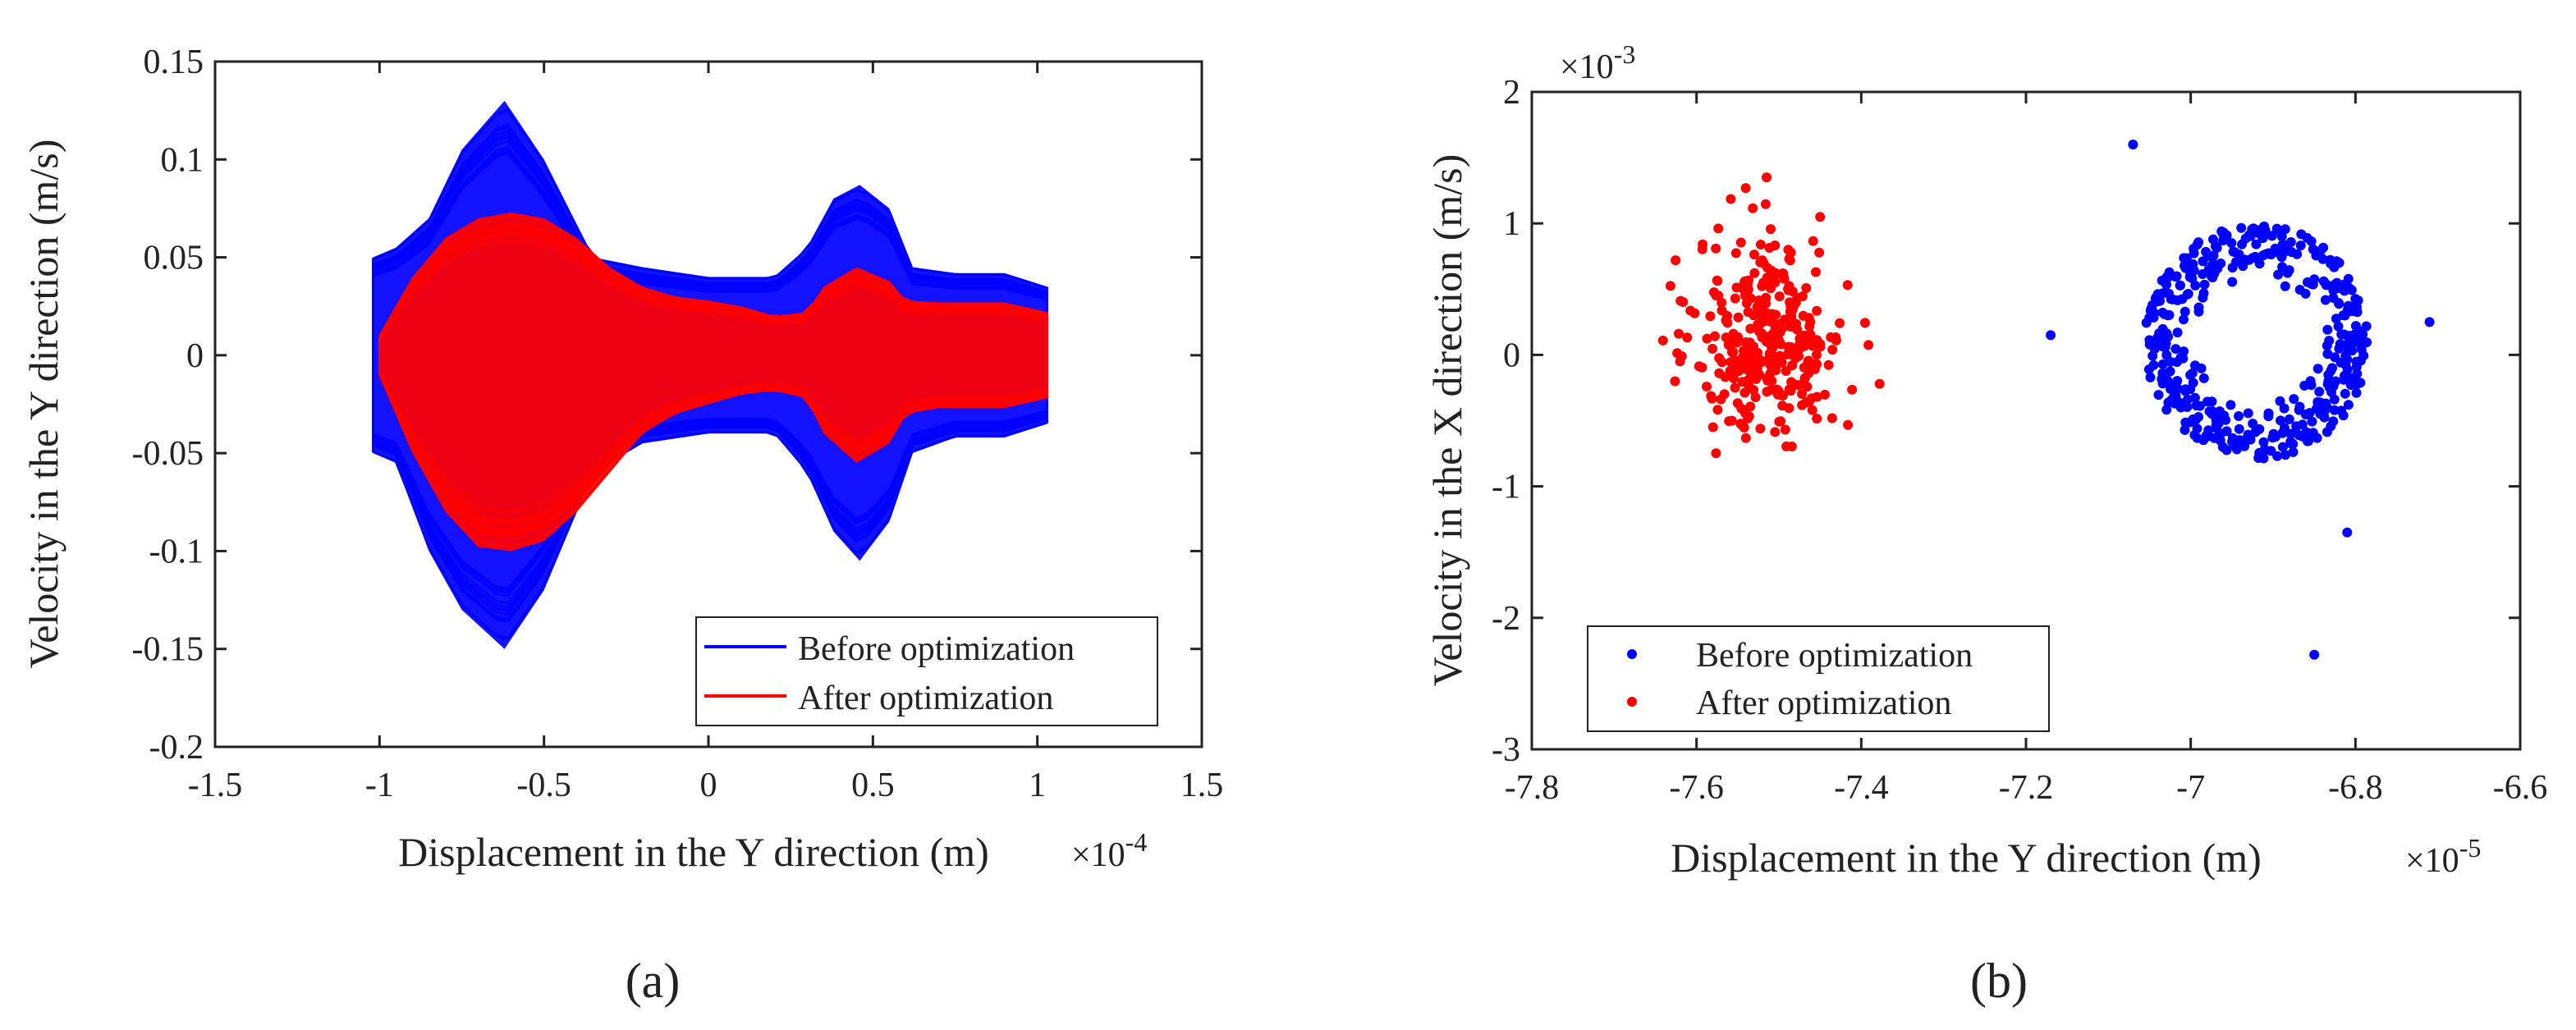  I want to click on panel-b-x-tick-label: -6.6, so click(2521, 788).